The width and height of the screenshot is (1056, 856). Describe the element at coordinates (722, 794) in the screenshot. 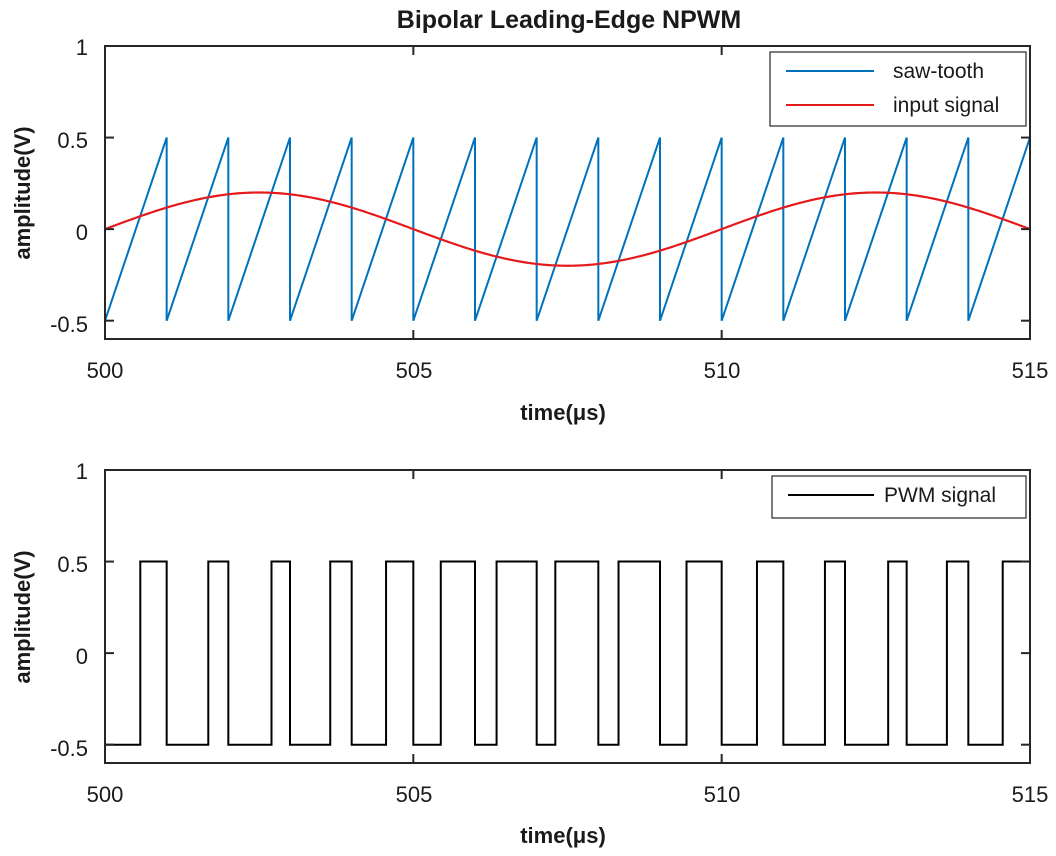

I see `bottom-x-tick-label-510: 510` at that location.